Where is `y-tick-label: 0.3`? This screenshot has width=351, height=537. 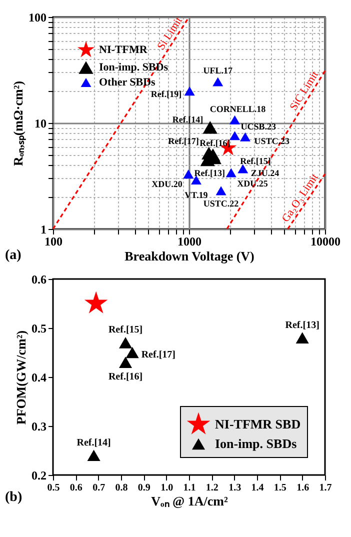 y-tick-label: 0.3 is located at coordinates (39, 427).